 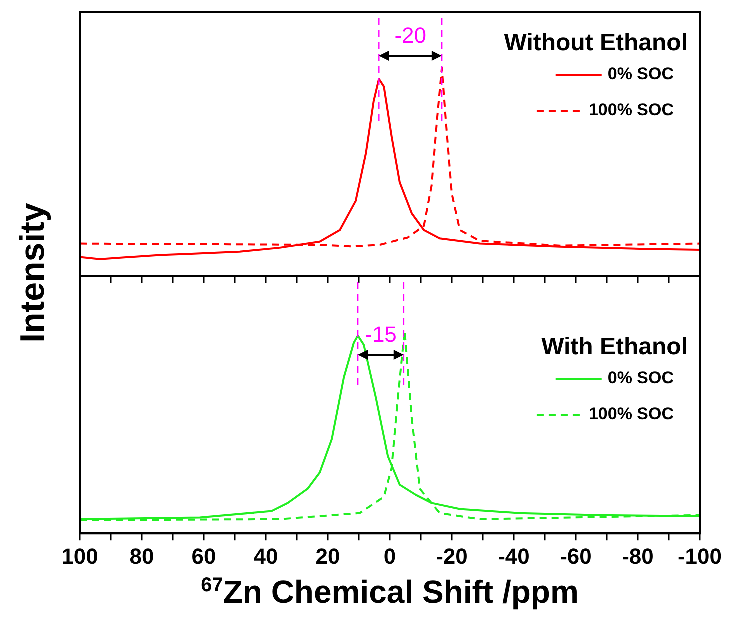 What do you see at coordinates (390, 556) in the screenshot?
I see `x-tick-label: 0` at bounding box center [390, 556].